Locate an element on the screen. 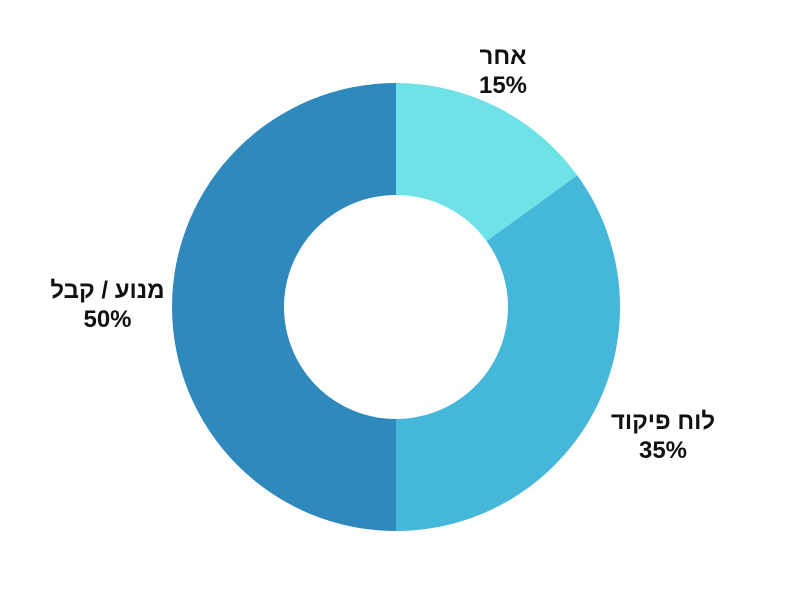 The image size is (800, 600). slice-label-control-panel-name: לוח פיקוד is located at coordinates (663, 421).